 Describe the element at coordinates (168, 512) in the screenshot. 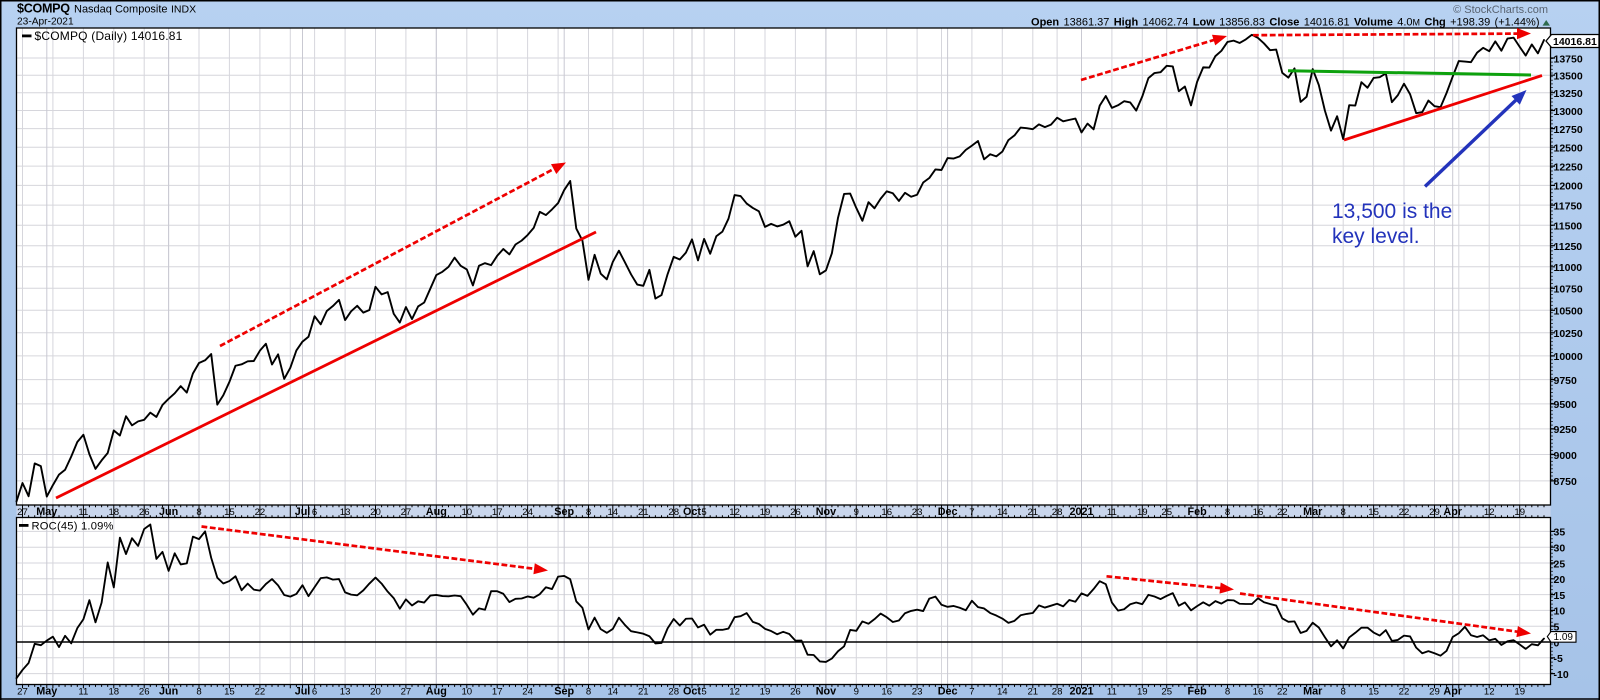

I see `svg-text: Jun` at that location.